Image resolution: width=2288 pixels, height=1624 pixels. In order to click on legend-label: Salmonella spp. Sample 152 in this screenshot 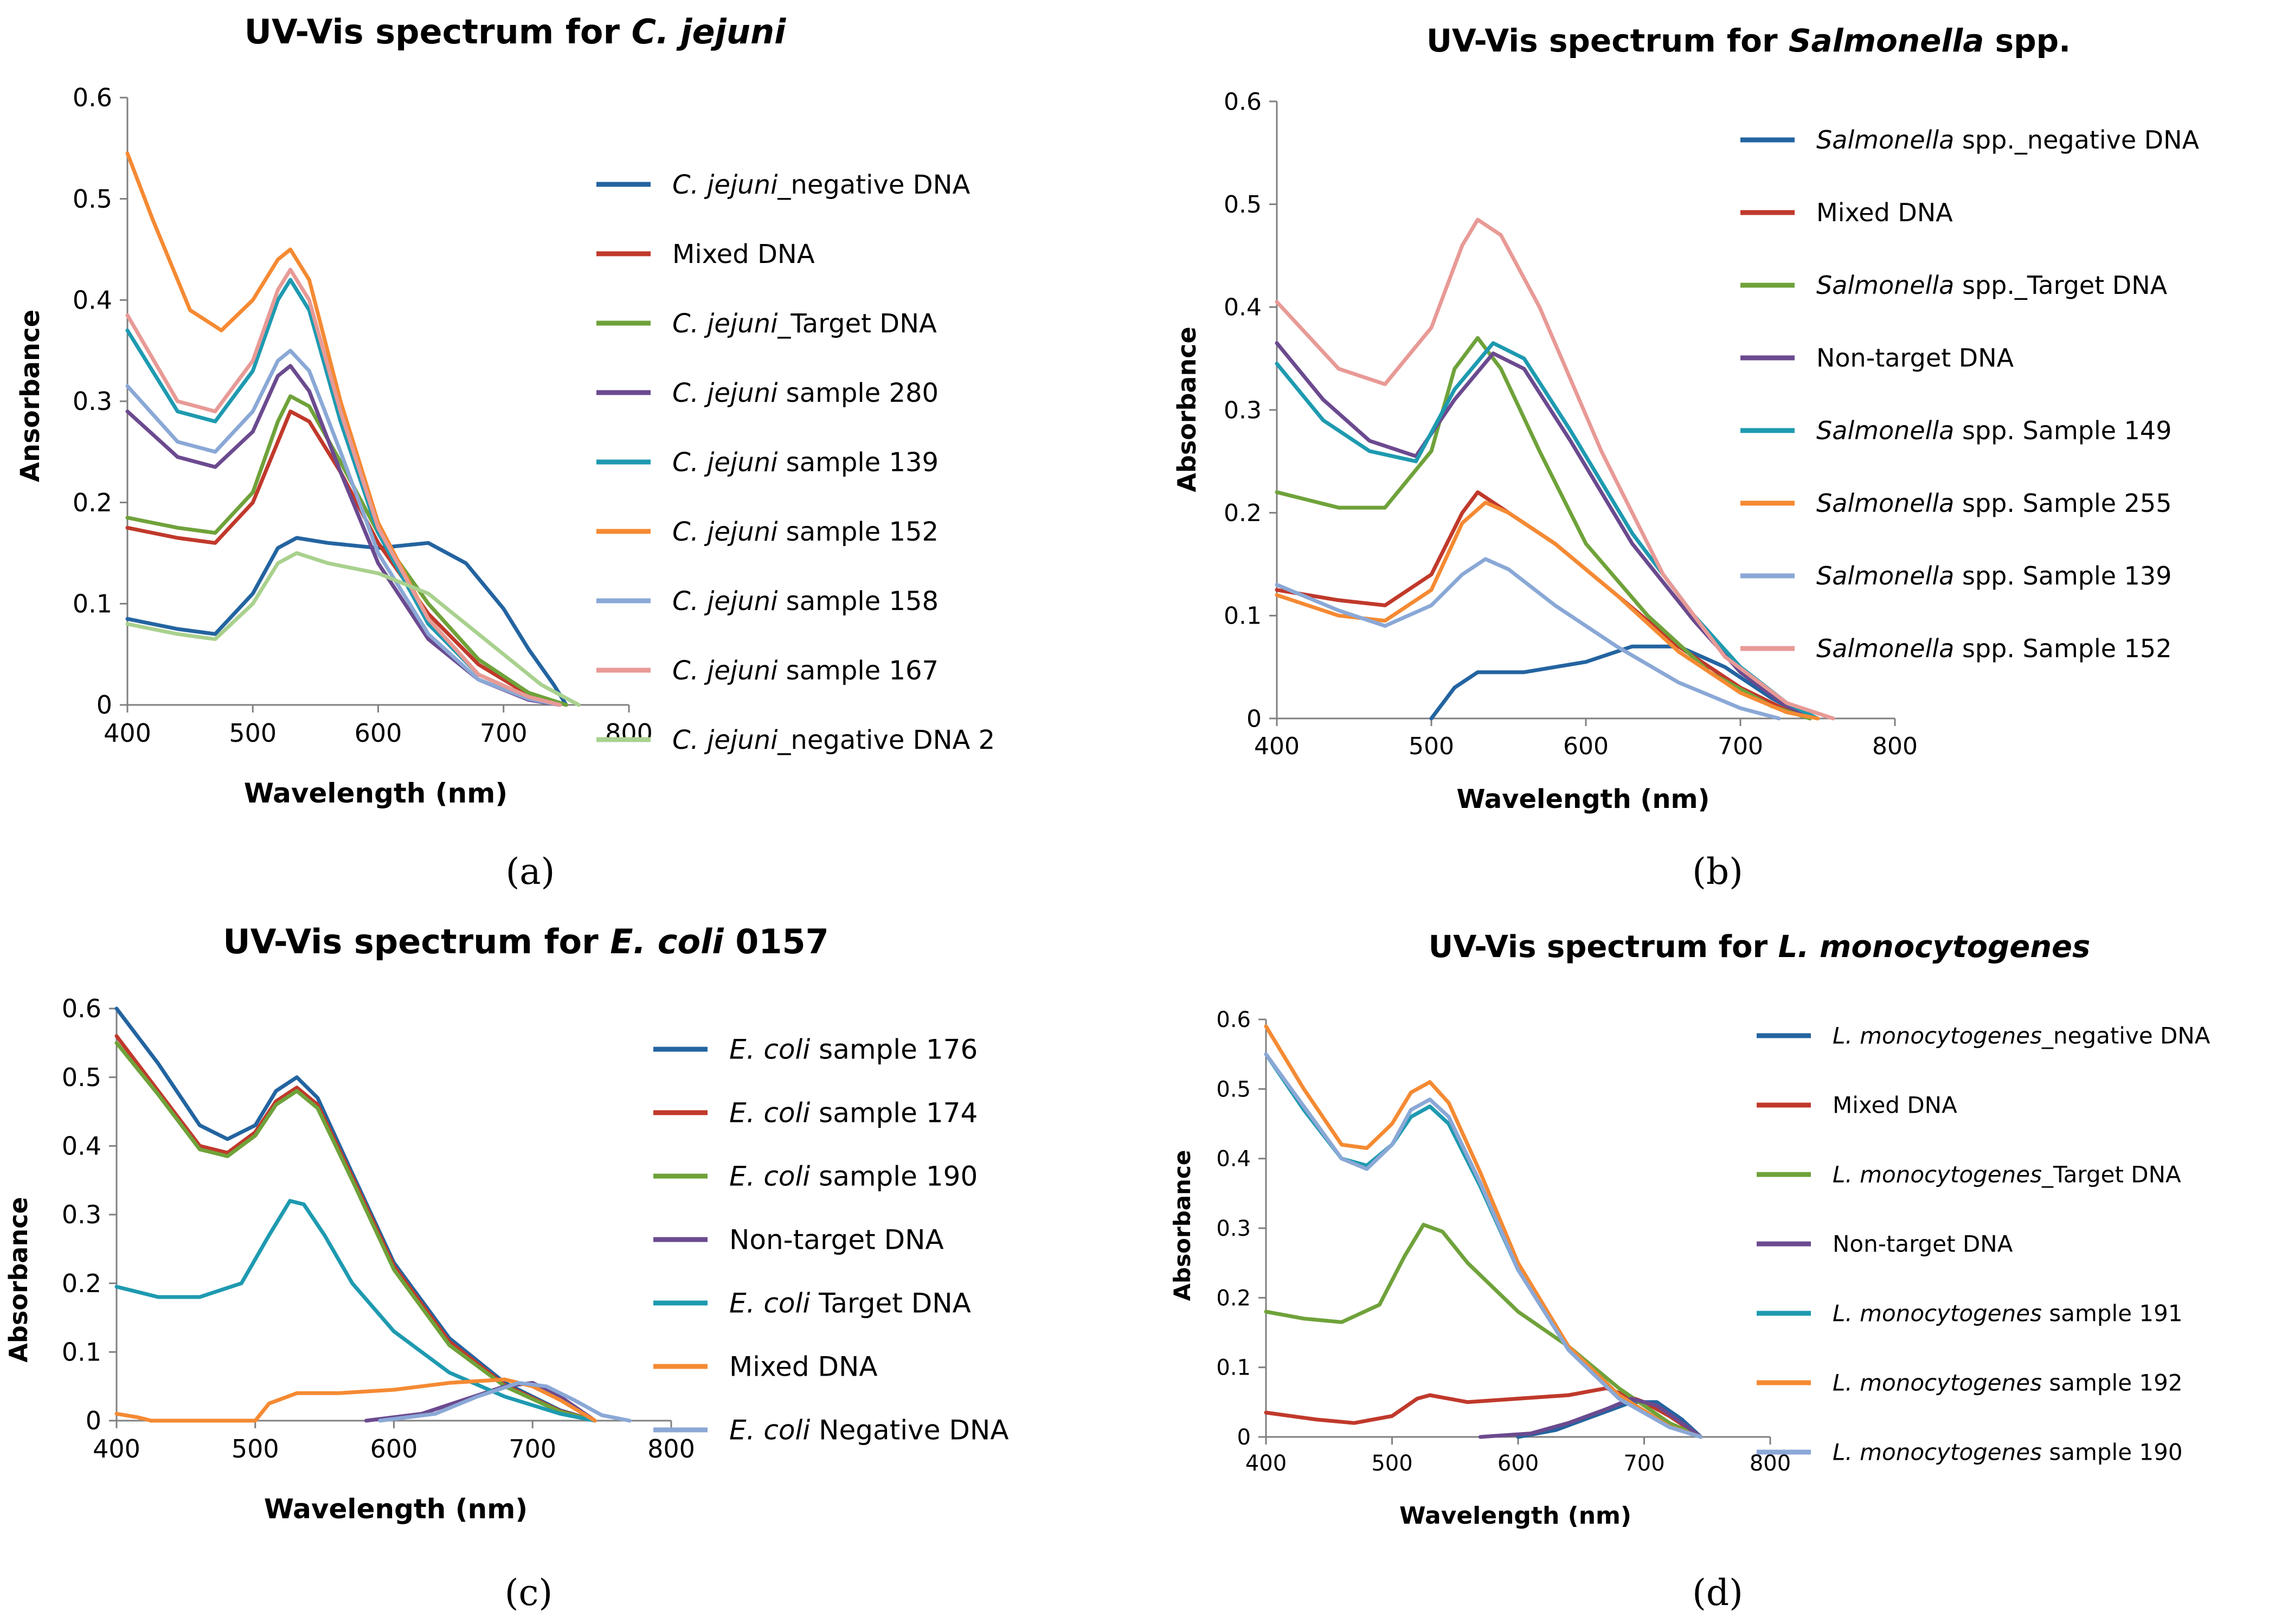, I will do `click(1994, 648)`.